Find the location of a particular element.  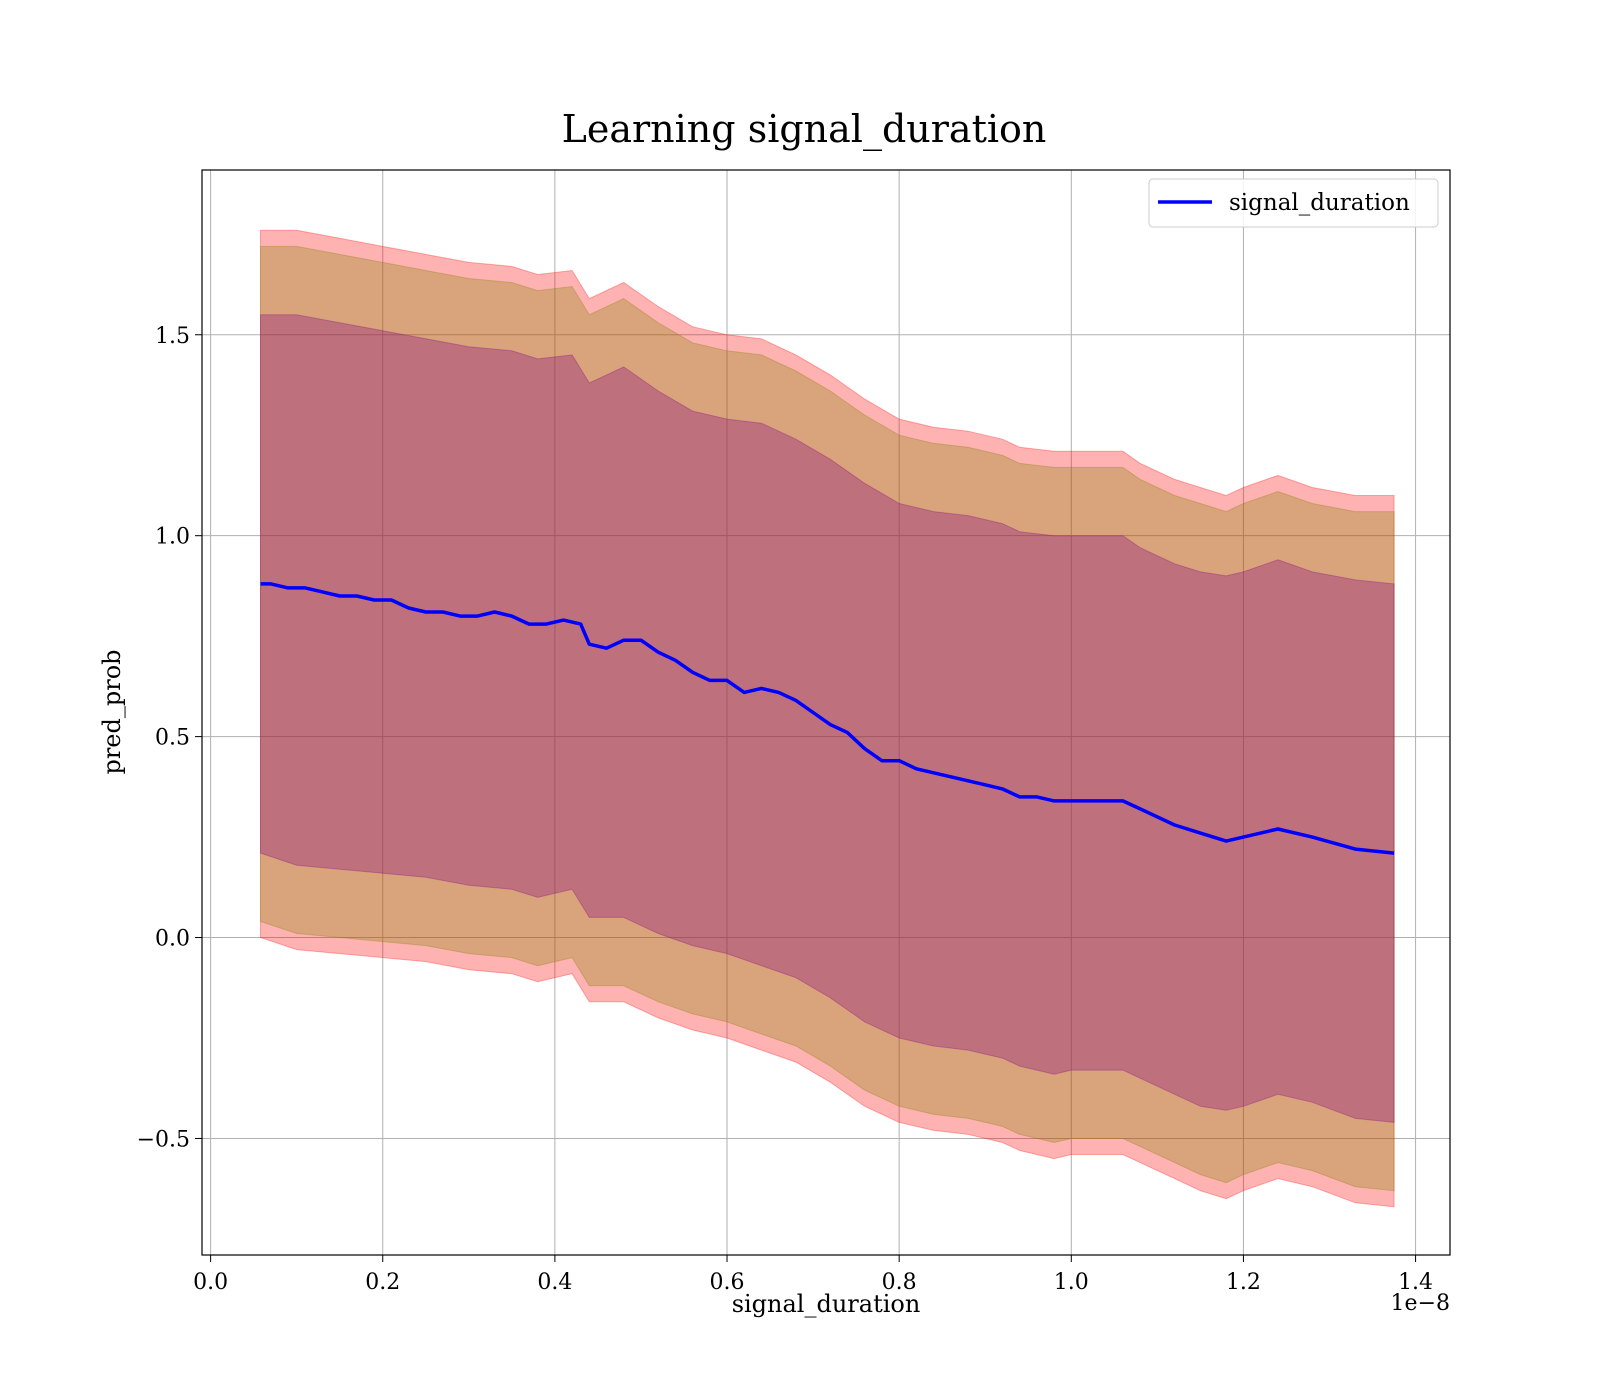

x-tick-label: 0.6 is located at coordinates (727, 1282).